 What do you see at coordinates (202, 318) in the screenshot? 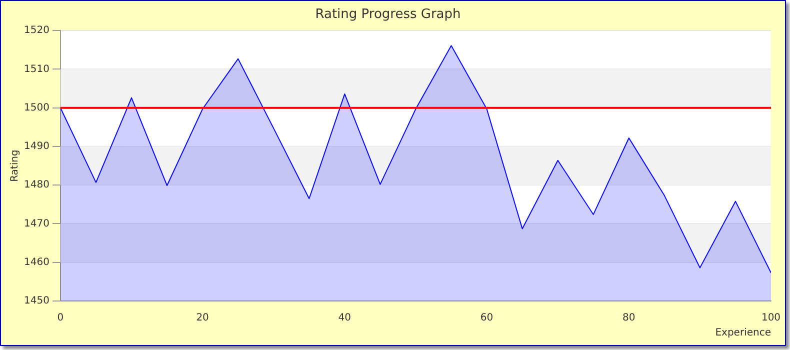
I see `x-tick-label: 20` at bounding box center [202, 318].